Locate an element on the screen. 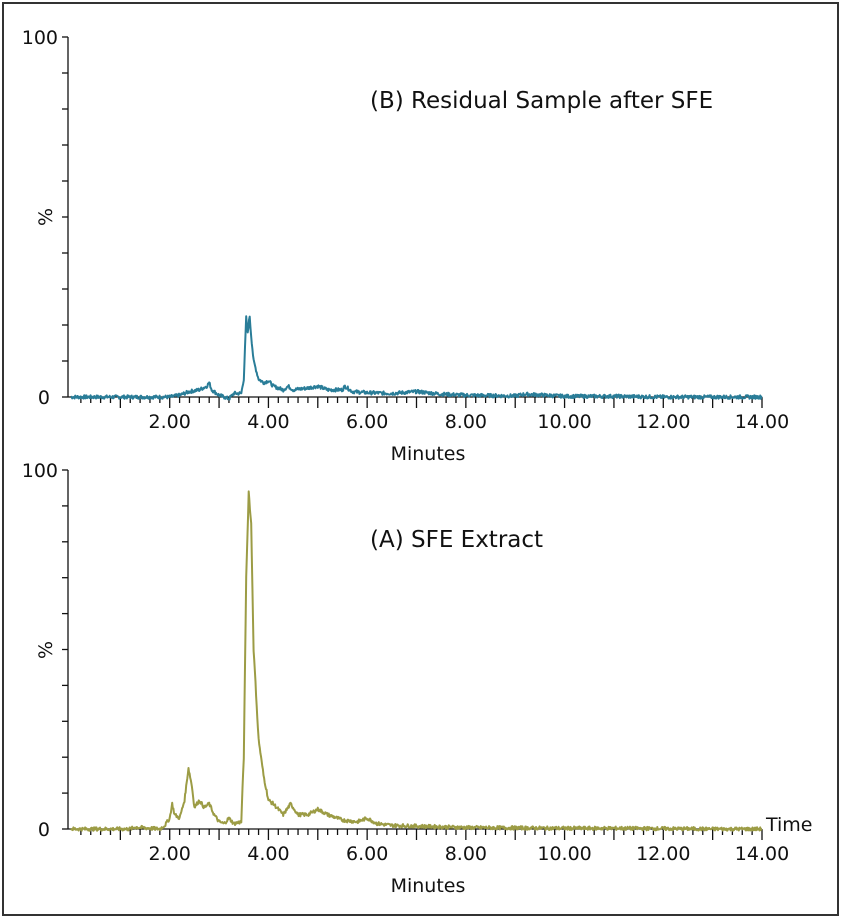 The height and width of the screenshot is (919, 842). panel-b-x-axis-label: Minutes is located at coordinates (428, 454).